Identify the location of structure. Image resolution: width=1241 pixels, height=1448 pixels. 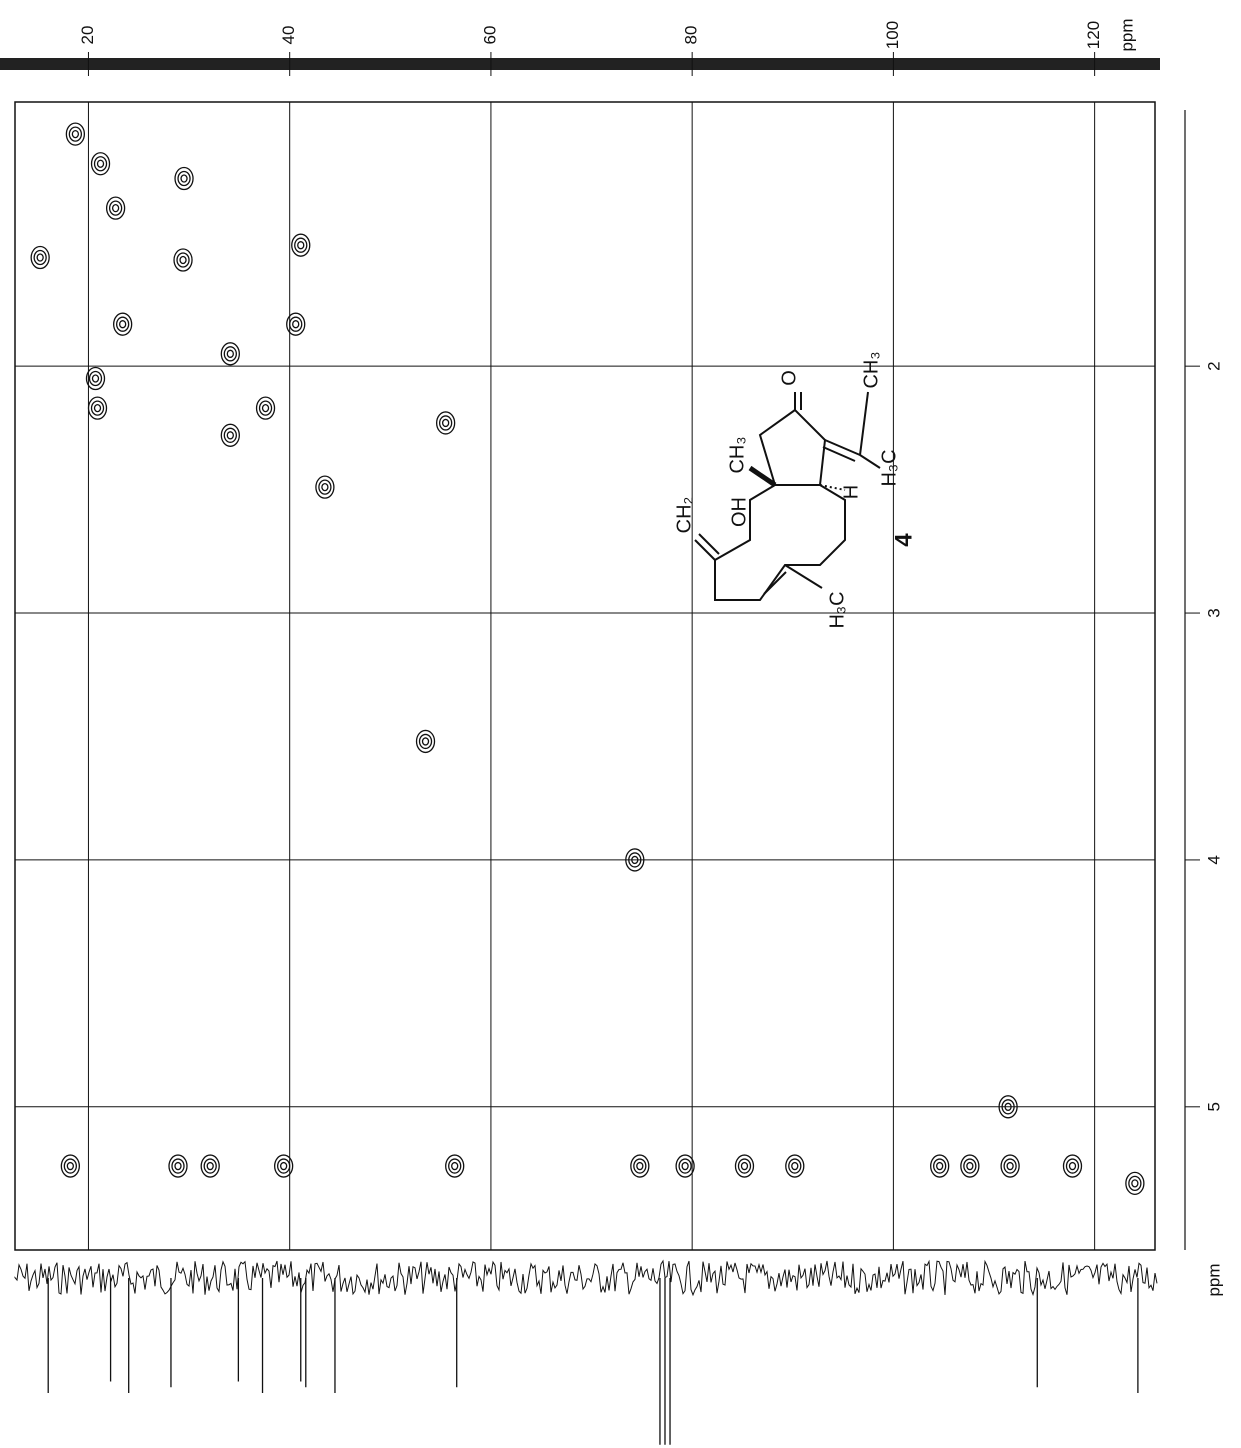
(787, 496).